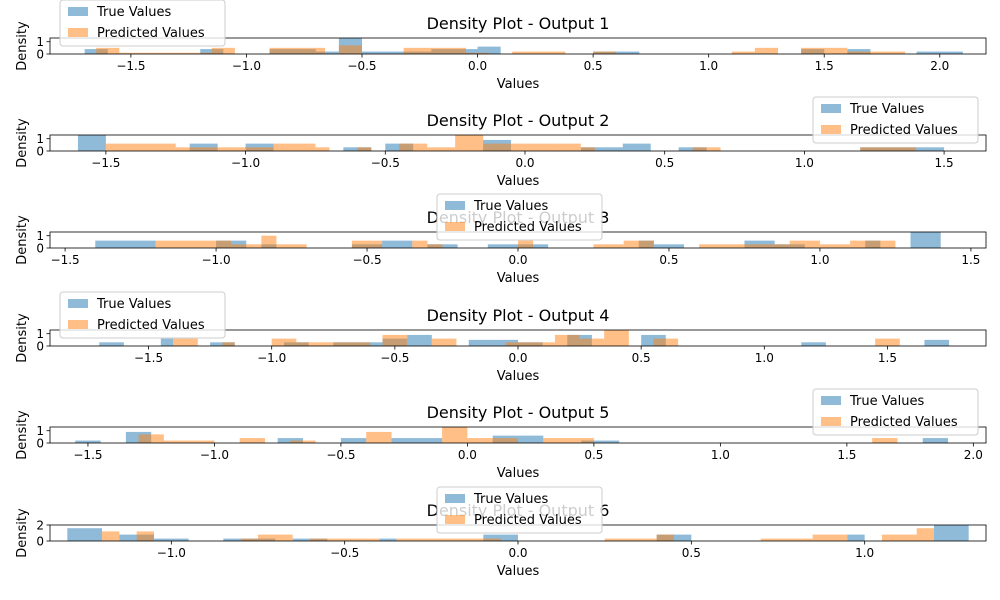 The height and width of the screenshot is (600, 1000). What do you see at coordinates (518, 412) in the screenshot?
I see `chart-title: Density Plot - Output 5` at bounding box center [518, 412].